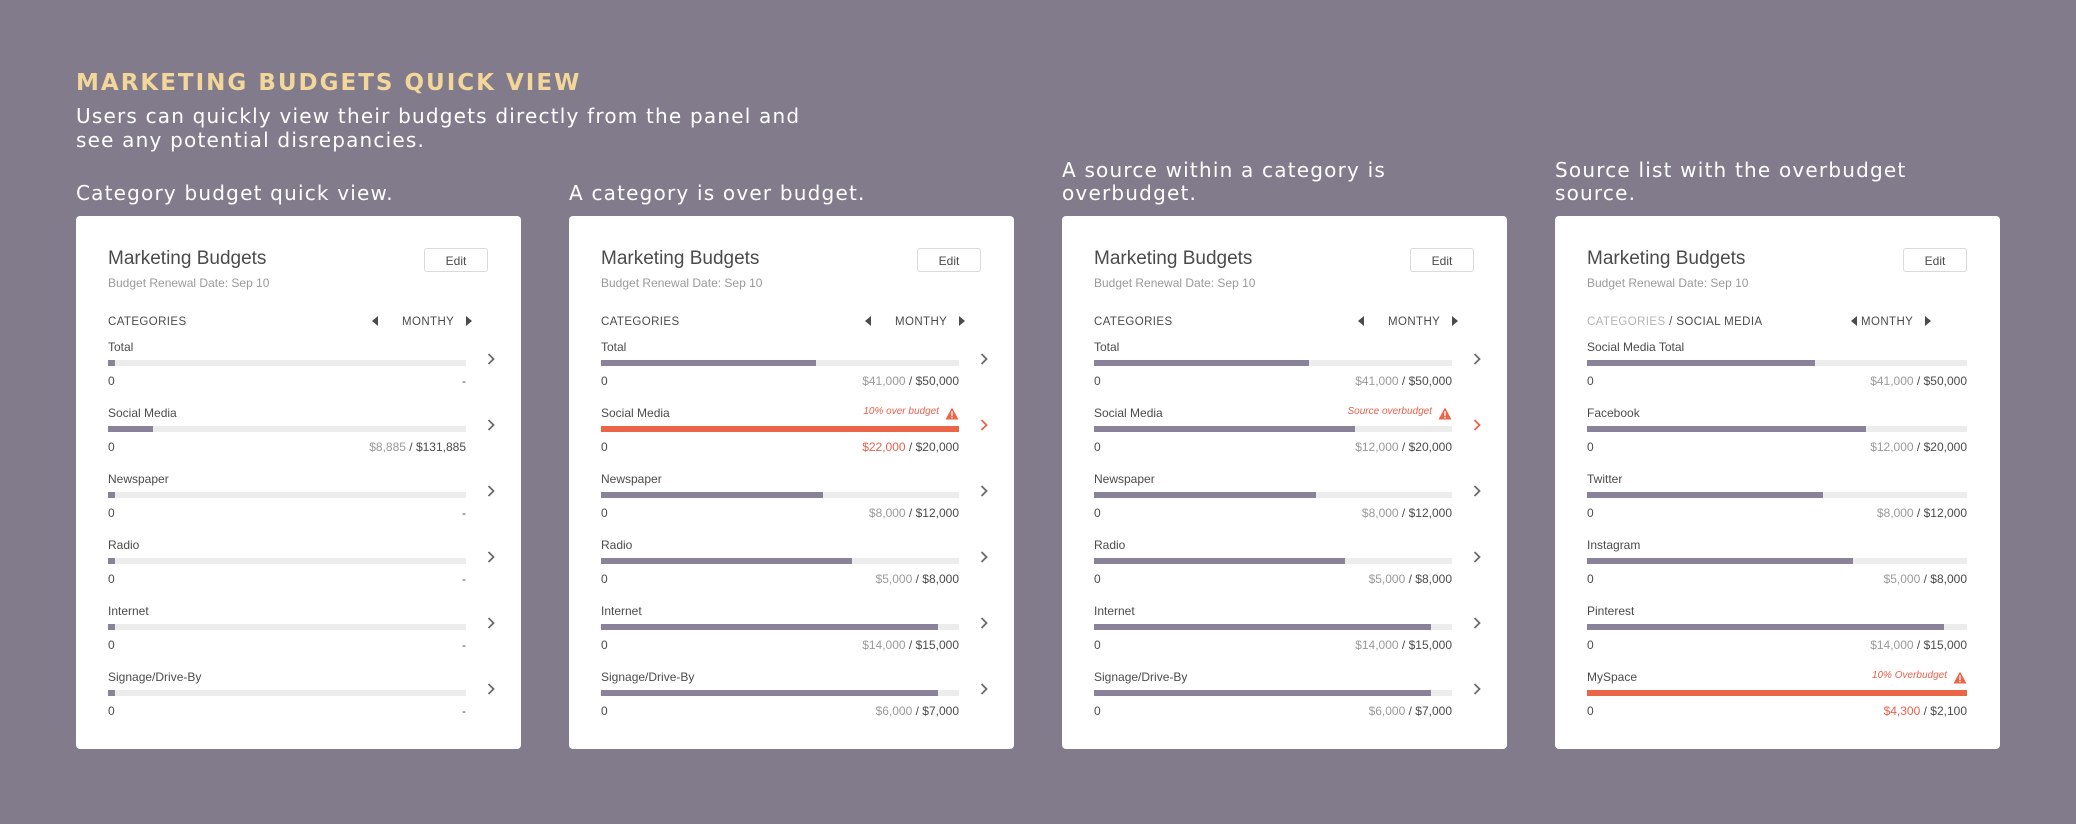 Image resolution: width=2076 pixels, height=824 pixels. I want to click on row-label: Newspaper, so click(138, 479).